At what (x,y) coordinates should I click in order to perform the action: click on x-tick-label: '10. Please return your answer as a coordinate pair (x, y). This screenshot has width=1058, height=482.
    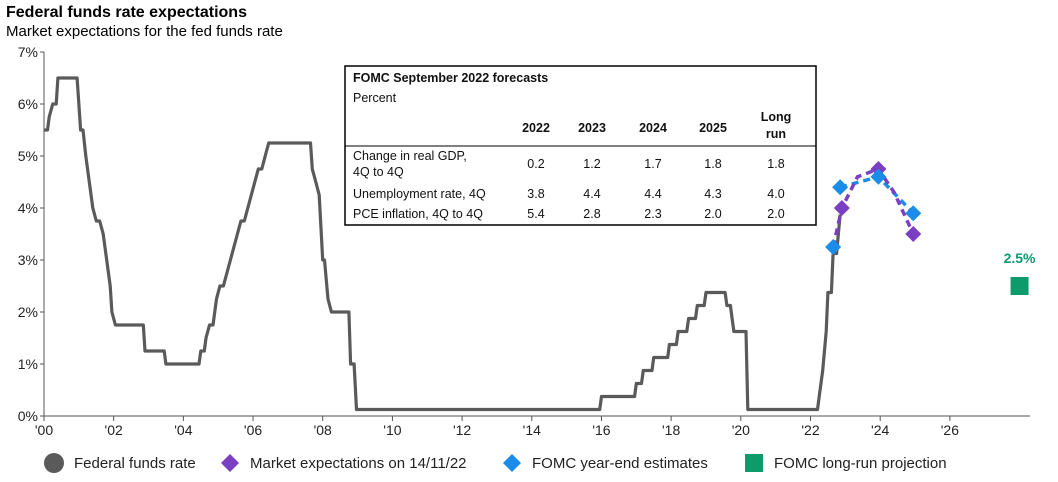
    Looking at the image, I should click on (392, 430).